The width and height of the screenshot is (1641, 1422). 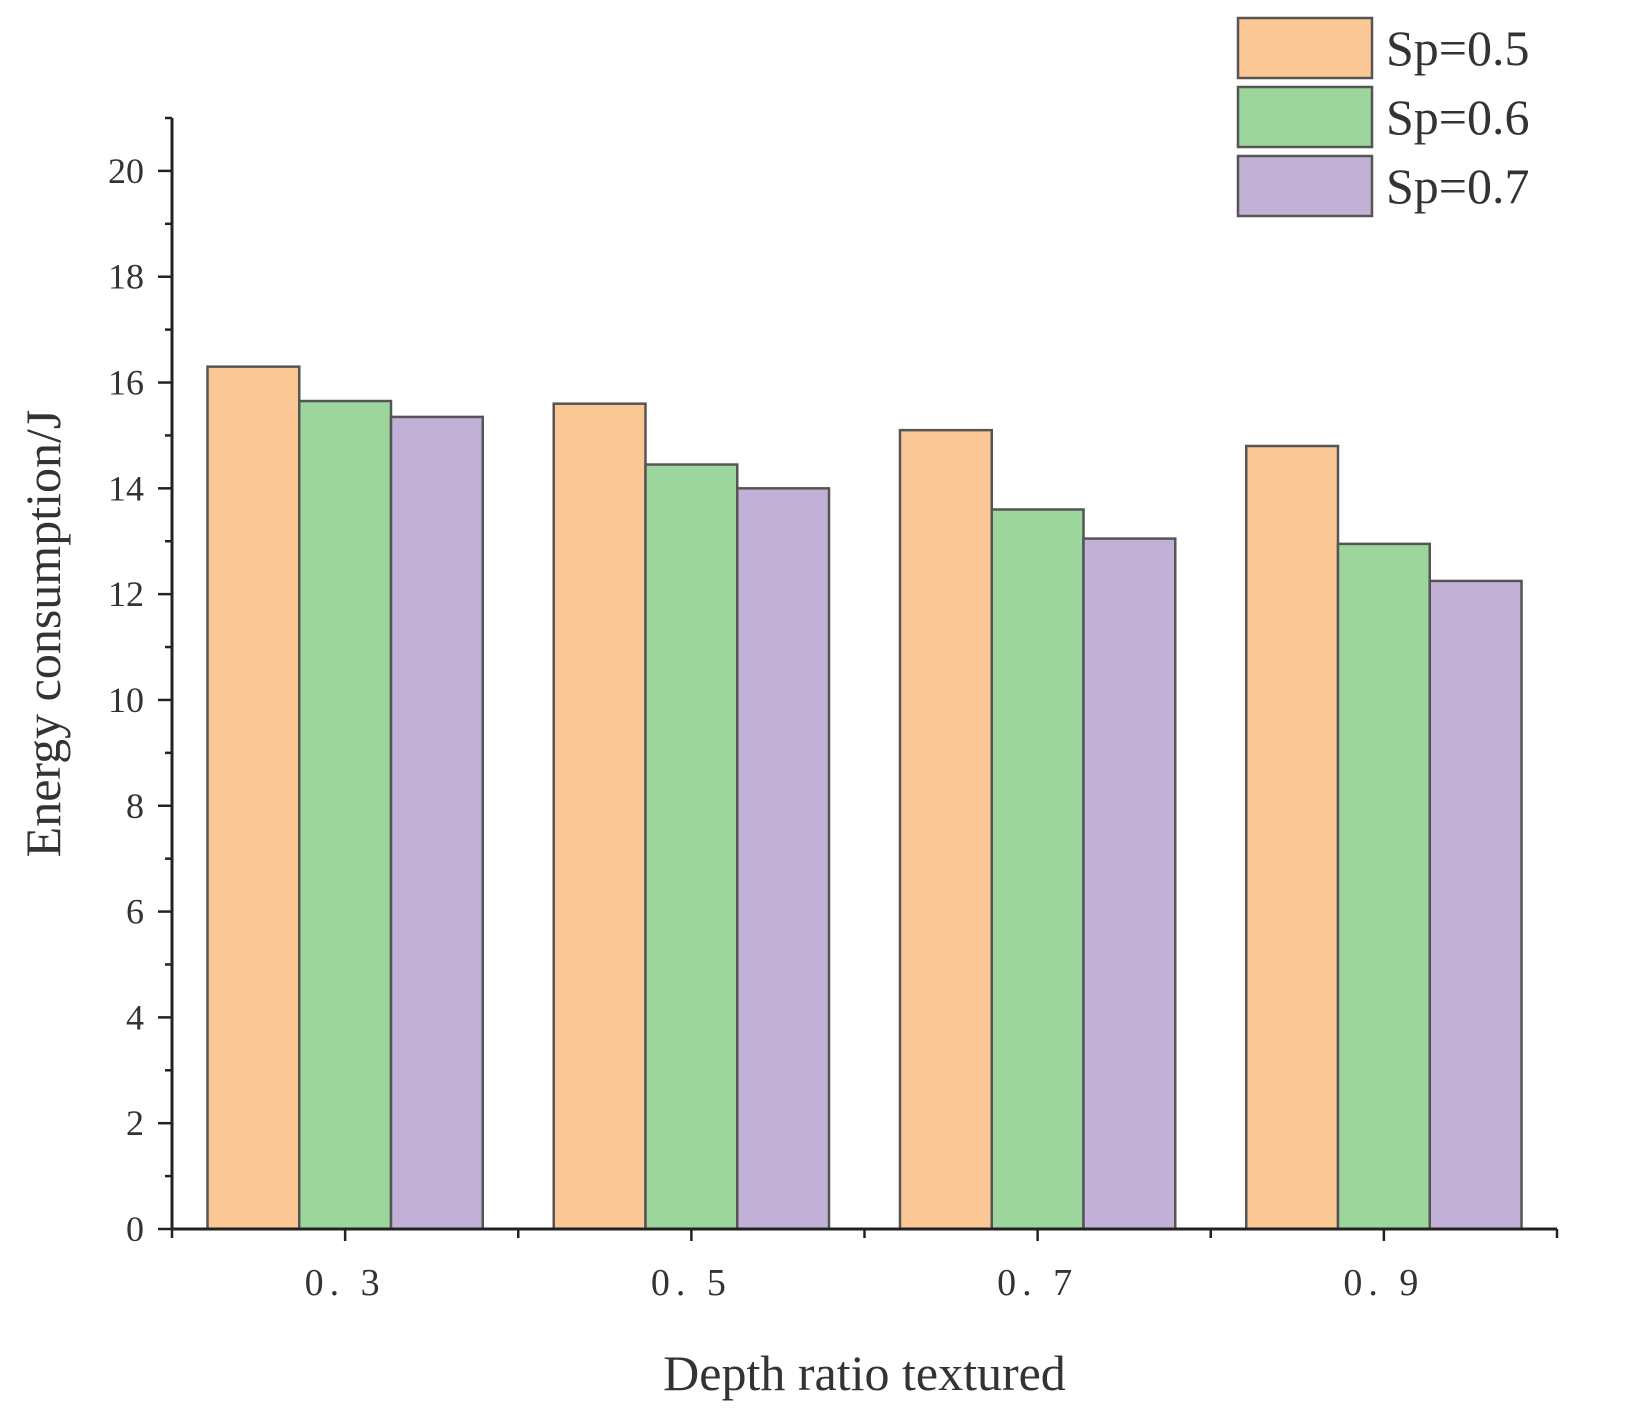 What do you see at coordinates (345, 1283) in the screenshot?
I see `x-tick-label: 0. 3` at bounding box center [345, 1283].